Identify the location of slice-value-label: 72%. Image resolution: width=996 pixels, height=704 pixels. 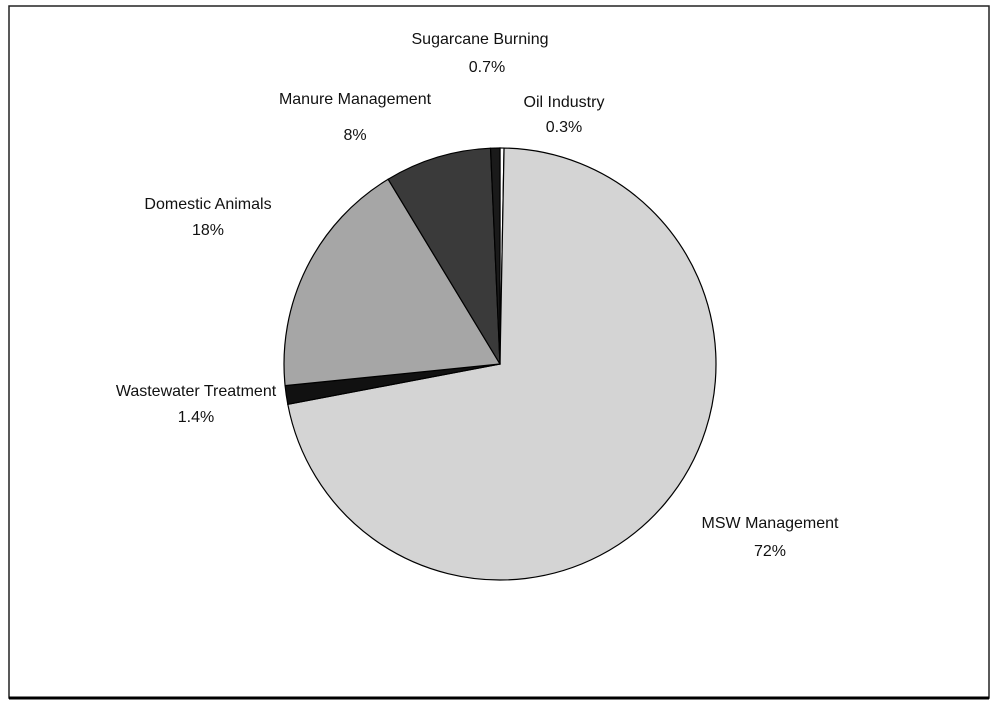
(770, 551).